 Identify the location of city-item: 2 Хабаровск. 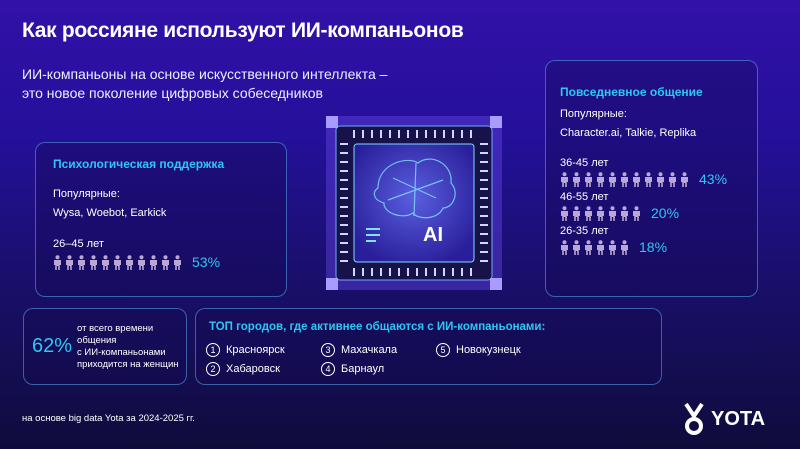
(243, 369).